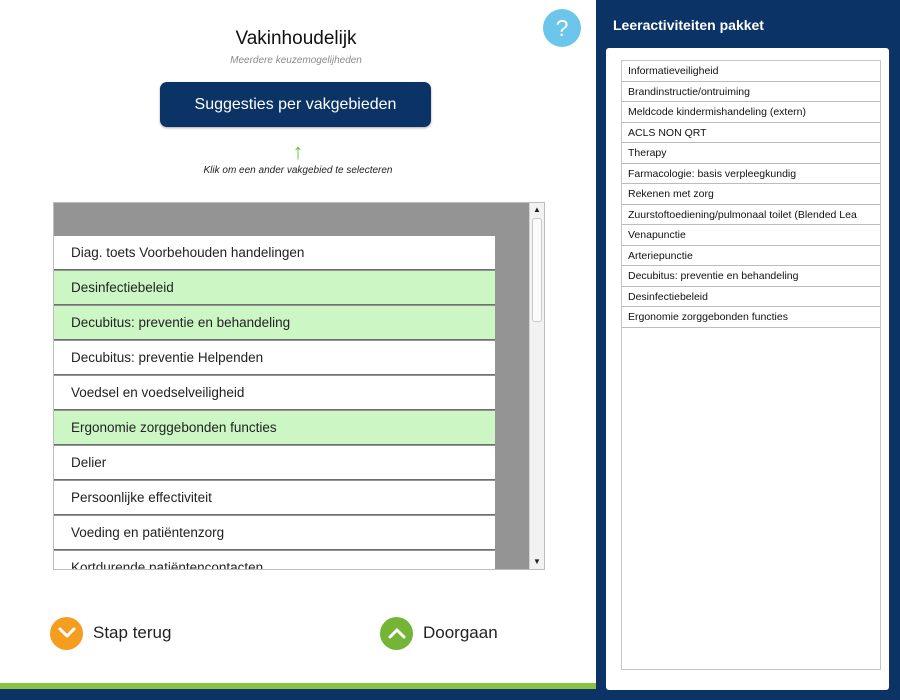 Image resolution: width=900 pixels, height=700 pixels. What do you see at coordinates (274, 560) in the screenshot?
I see `subject-list-item: Kortdurende patiëntencontacten` at bounding box center [274, 560].